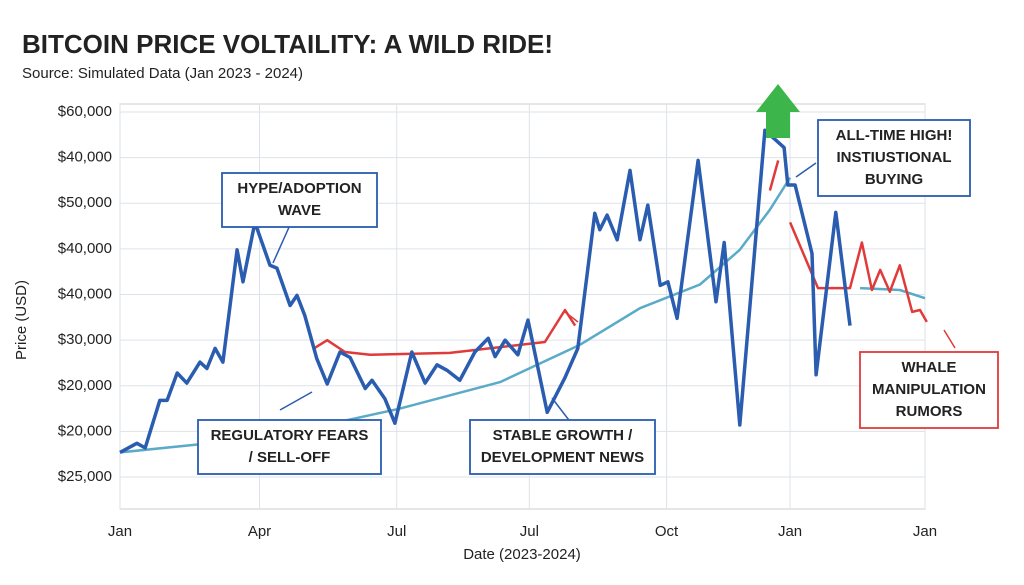 The height and width of the screenshot is (585, 1024). I want to click on y-tick-label: $25,000, so click(85, 476).